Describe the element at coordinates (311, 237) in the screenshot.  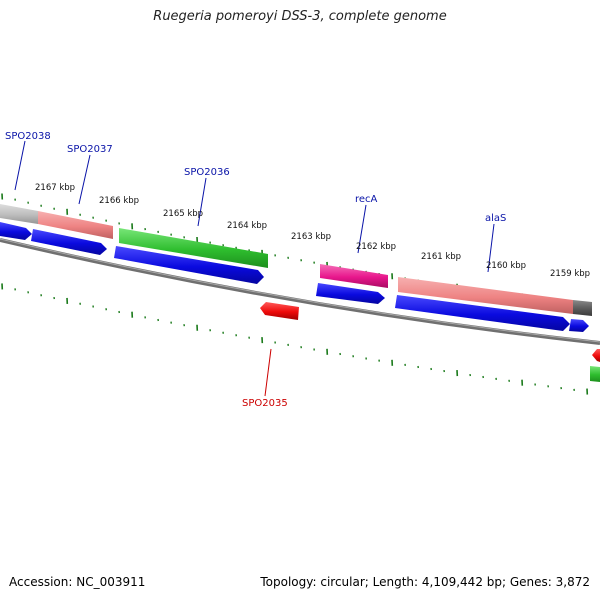
I see `kbp-label: 2163 kbp` at that location.